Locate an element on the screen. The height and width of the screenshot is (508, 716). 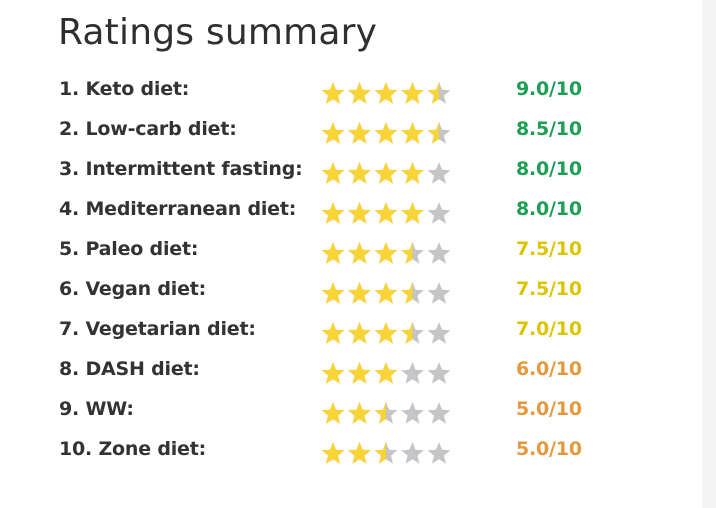
diet-label: 1. Keto diet: is located at coordinates (124, 89).